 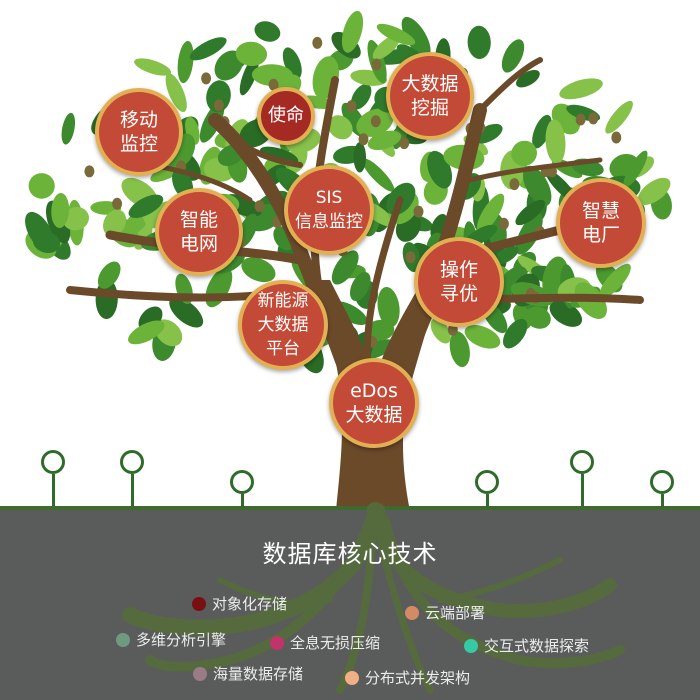 I want to click on node-label: eDos 大数据, so click(x=374, y=403).